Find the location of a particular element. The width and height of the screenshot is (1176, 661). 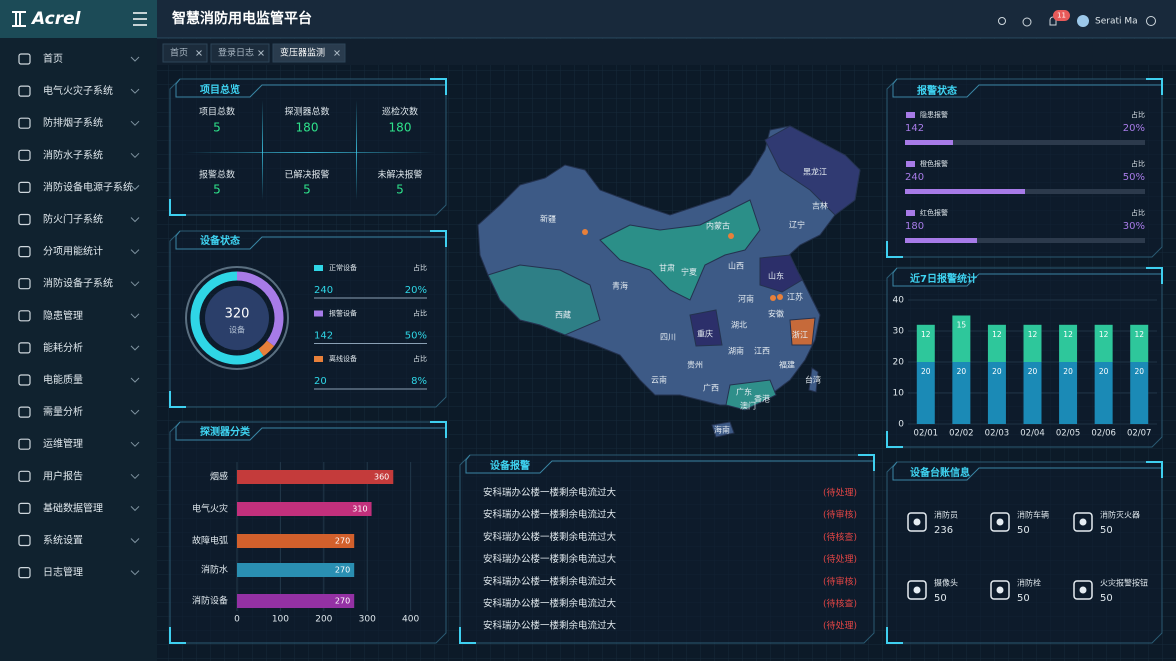

language-icon is located at coordinates (1151, 21).